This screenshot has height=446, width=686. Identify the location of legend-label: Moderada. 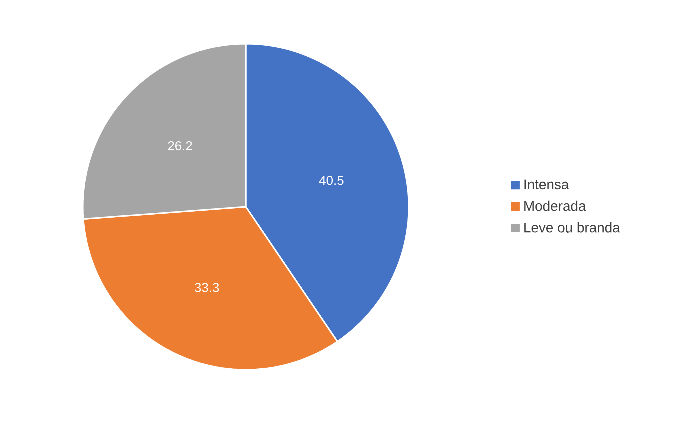
(555, 206).